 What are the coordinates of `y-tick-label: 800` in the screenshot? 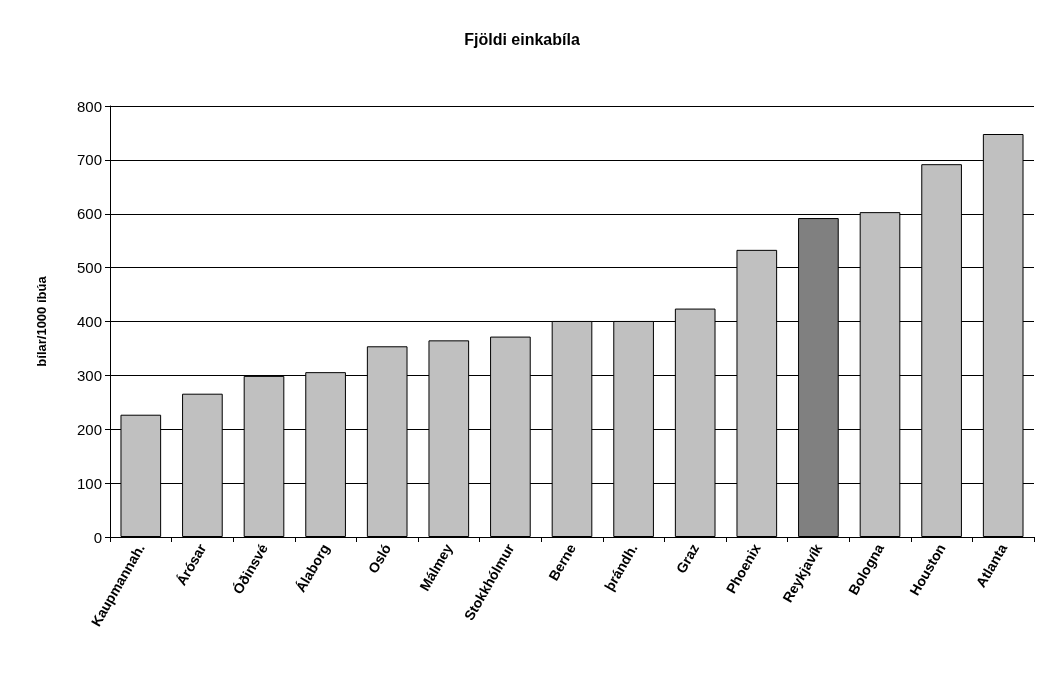 It's located at (89, 106).